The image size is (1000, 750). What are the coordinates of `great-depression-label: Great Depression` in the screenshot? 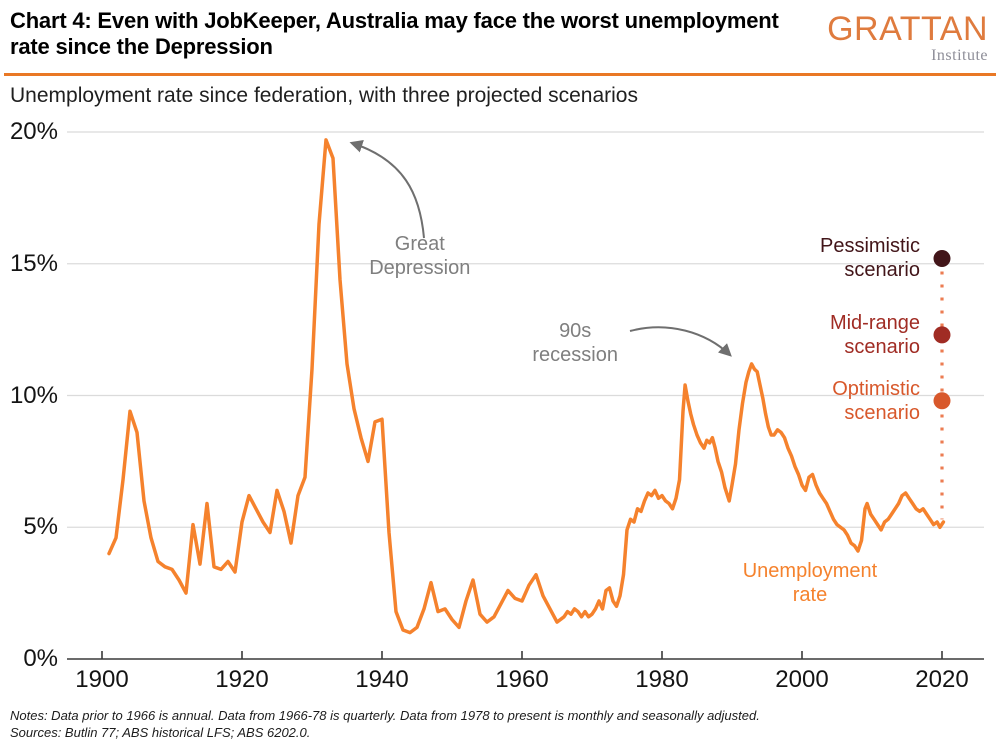 It's located at (420, 255).